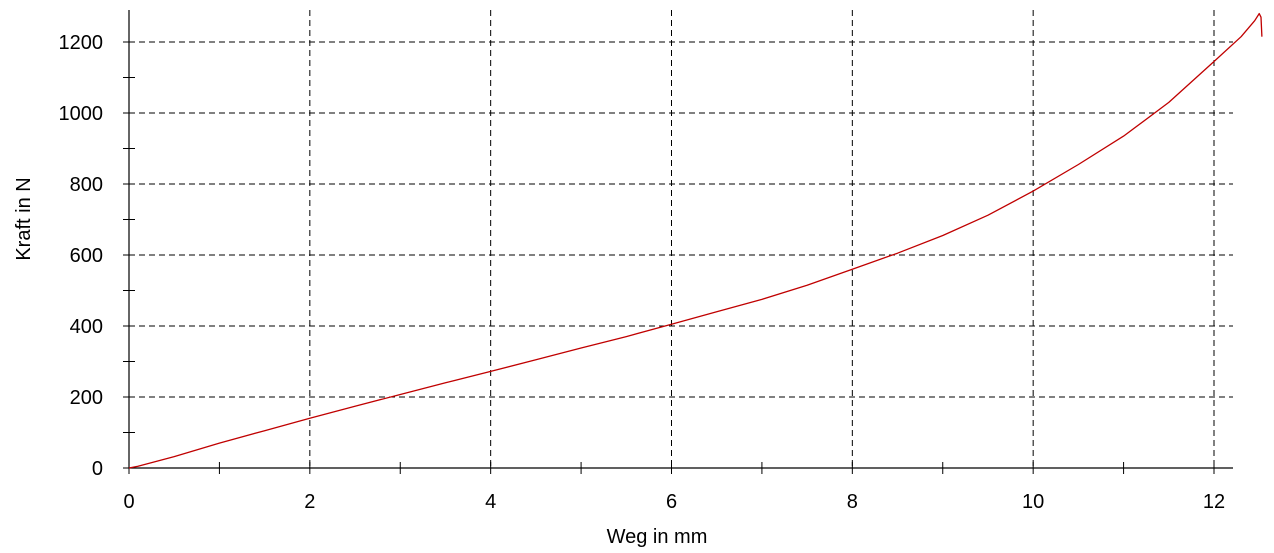 This screenshot has width=1274, height=553. What do you see at coordinates (657, 537) in the screenshot?
I see `x-axis-label: Weg in mm` at bounding box center [657, 537].